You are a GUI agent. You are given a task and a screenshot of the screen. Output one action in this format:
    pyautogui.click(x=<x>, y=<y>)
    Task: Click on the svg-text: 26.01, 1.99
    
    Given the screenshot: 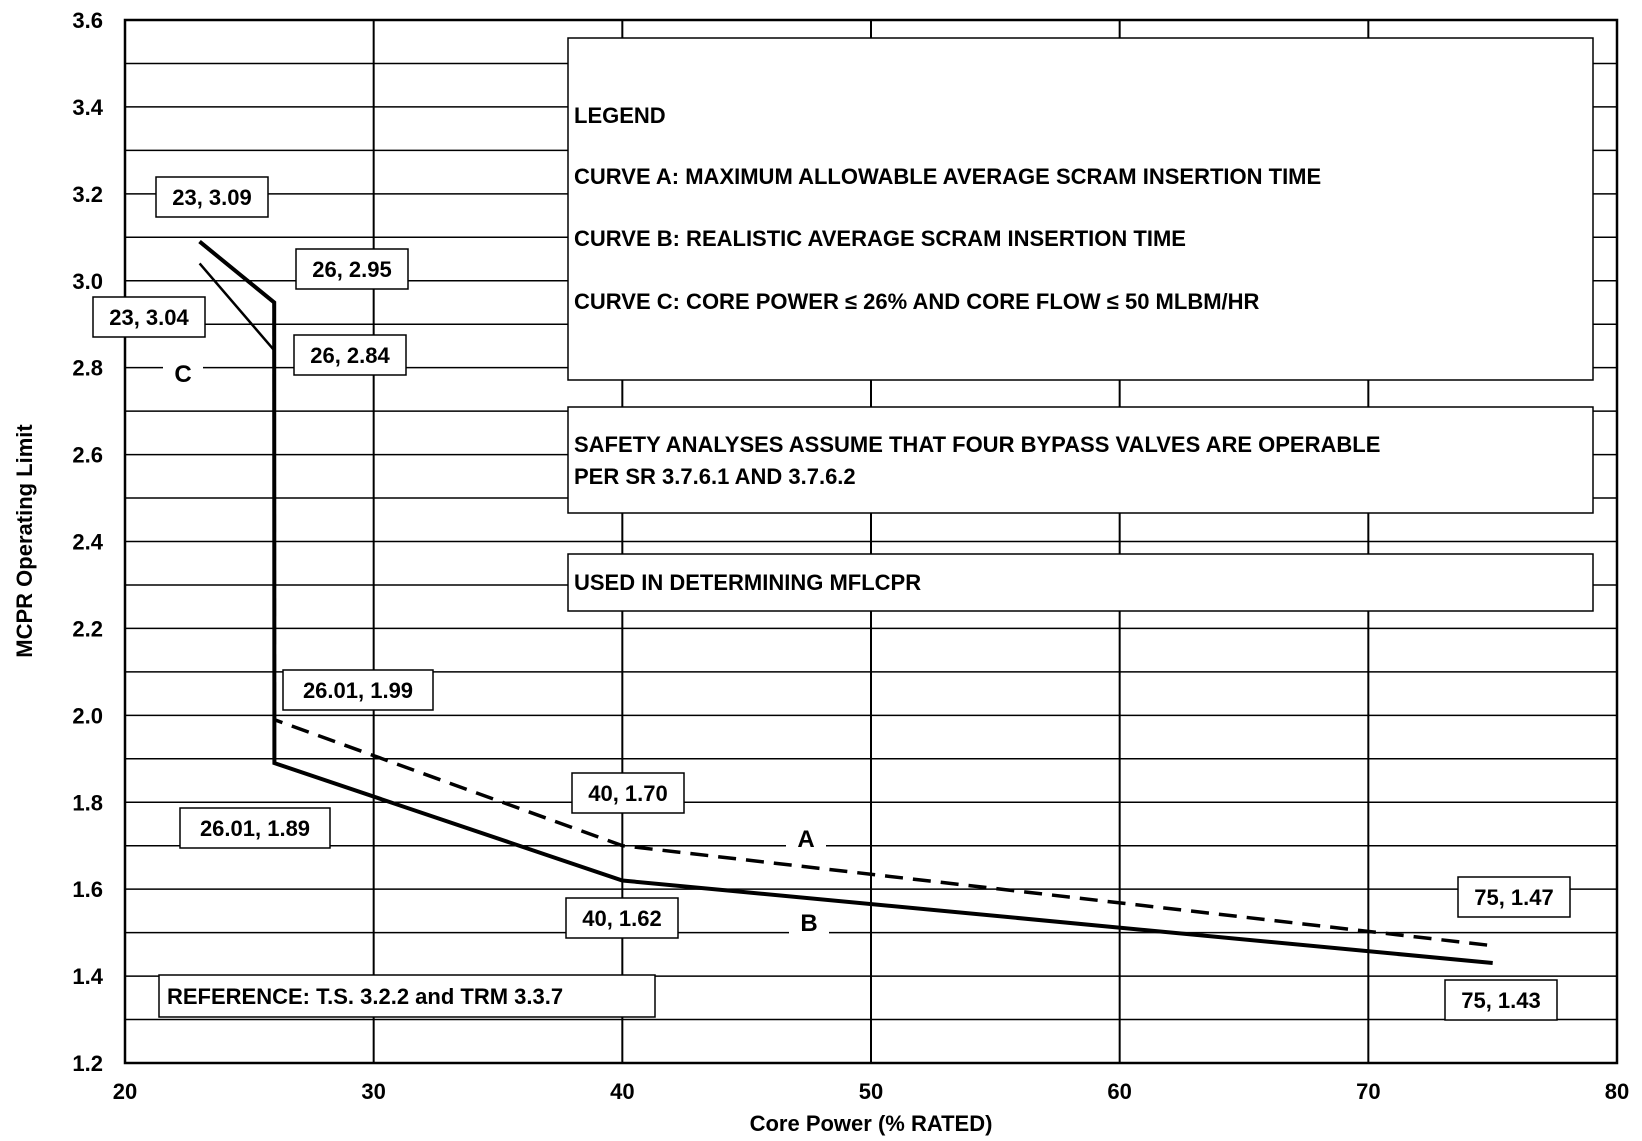 What is the action you would take?
    pyautogui.click(x=358, y=690)
    